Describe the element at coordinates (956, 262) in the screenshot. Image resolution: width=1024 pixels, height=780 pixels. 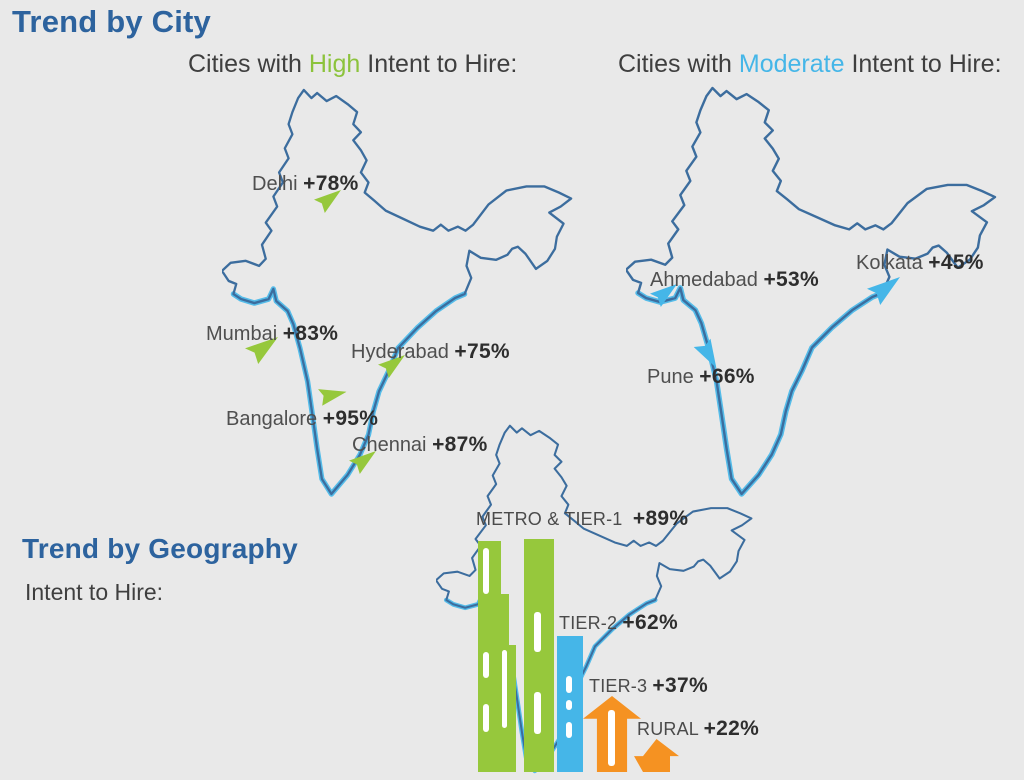
I see `city-value: +45%` at that location.